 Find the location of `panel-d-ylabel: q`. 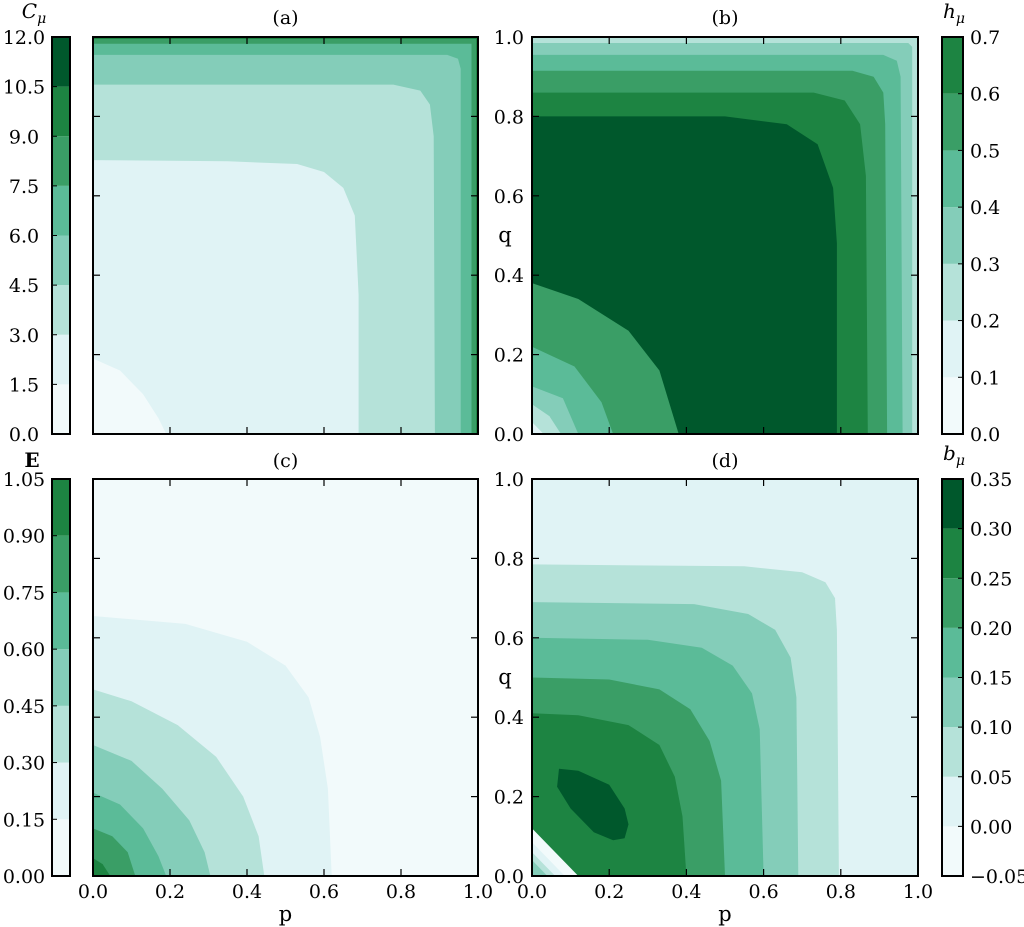

panel-d-ylabel: q is located at coordinates (504, 677).